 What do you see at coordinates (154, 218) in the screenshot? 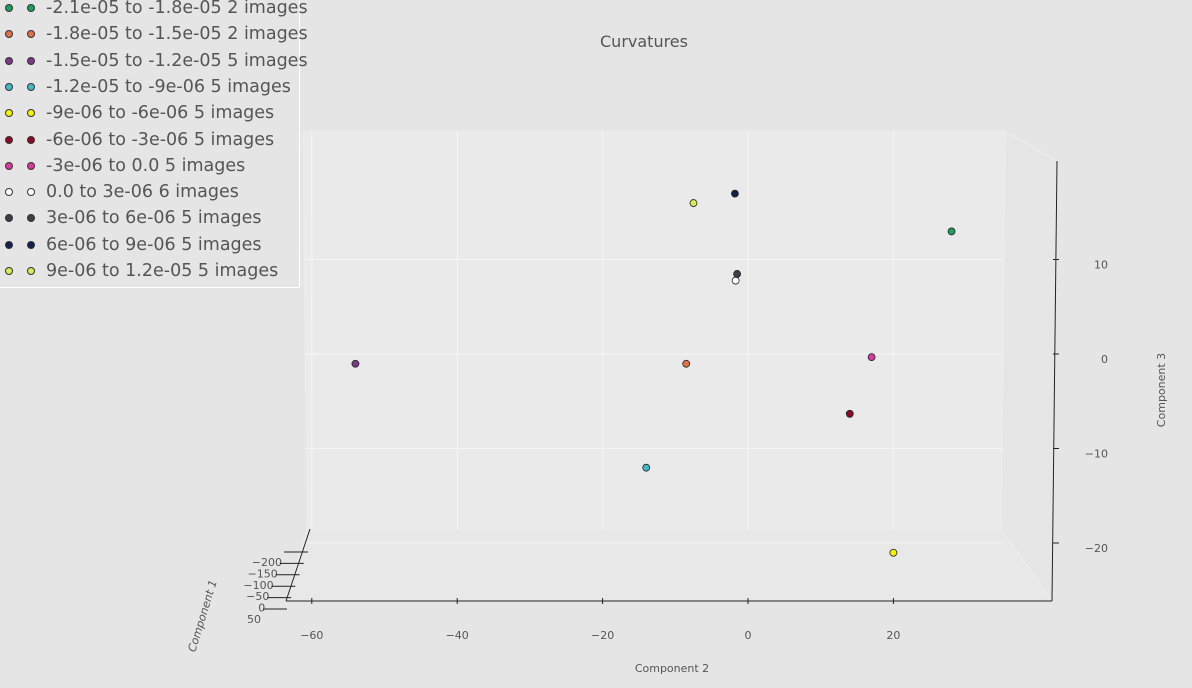
I see `legend-label: 3e-06 to 6e-06 5 images` at bounding box center [154, 218].